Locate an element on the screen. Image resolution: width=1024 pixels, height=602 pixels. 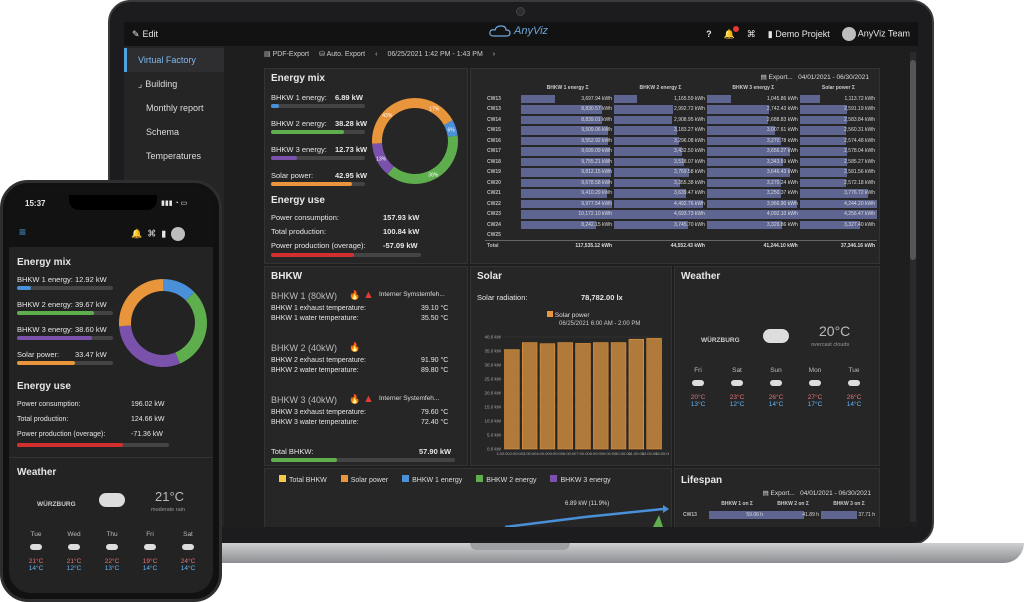
avatar is located at coordinates (178, 234).